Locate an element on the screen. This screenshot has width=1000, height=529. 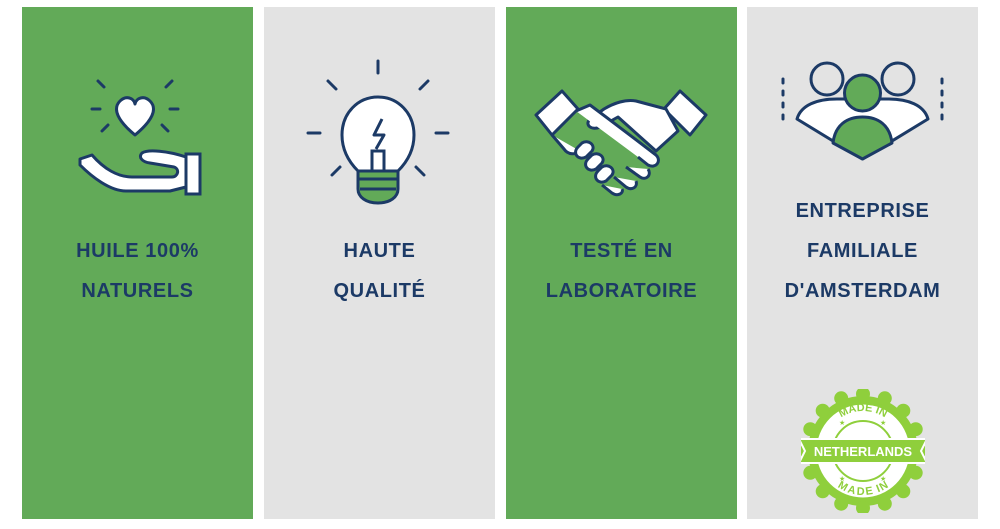
feature-label: ENTREPRISE FAMILIALE D'AMSTERDAM is located at coordinates (862, 251).